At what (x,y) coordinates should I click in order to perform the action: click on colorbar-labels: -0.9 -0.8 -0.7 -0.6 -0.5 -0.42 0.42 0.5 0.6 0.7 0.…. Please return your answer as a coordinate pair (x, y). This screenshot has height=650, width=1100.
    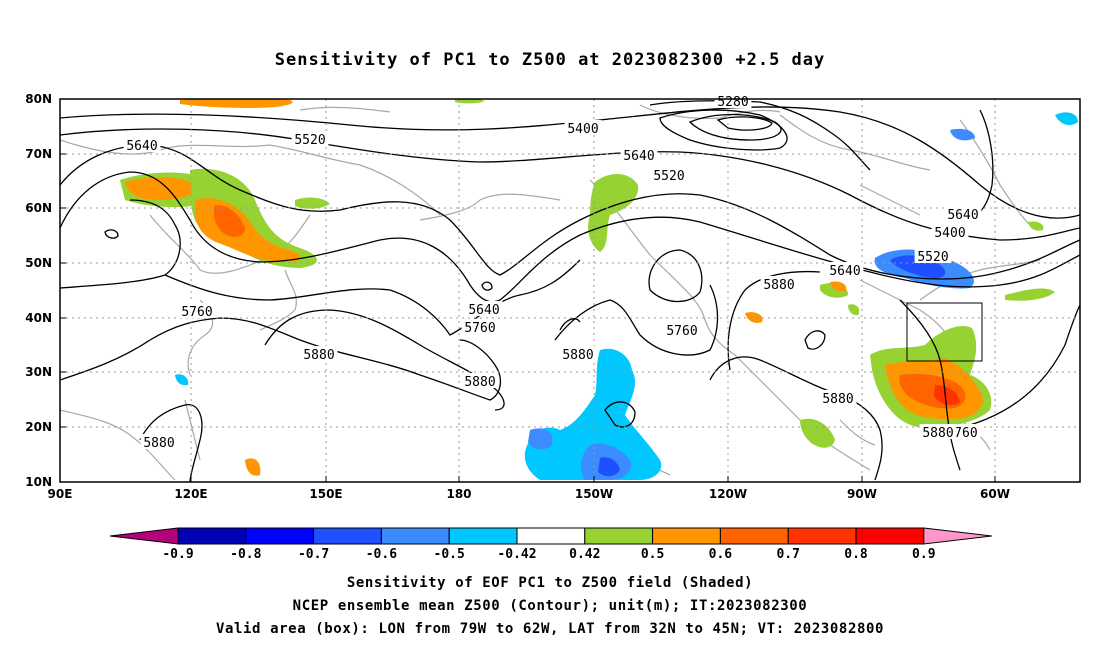
    Looking at the image, I should click on (548, 554).